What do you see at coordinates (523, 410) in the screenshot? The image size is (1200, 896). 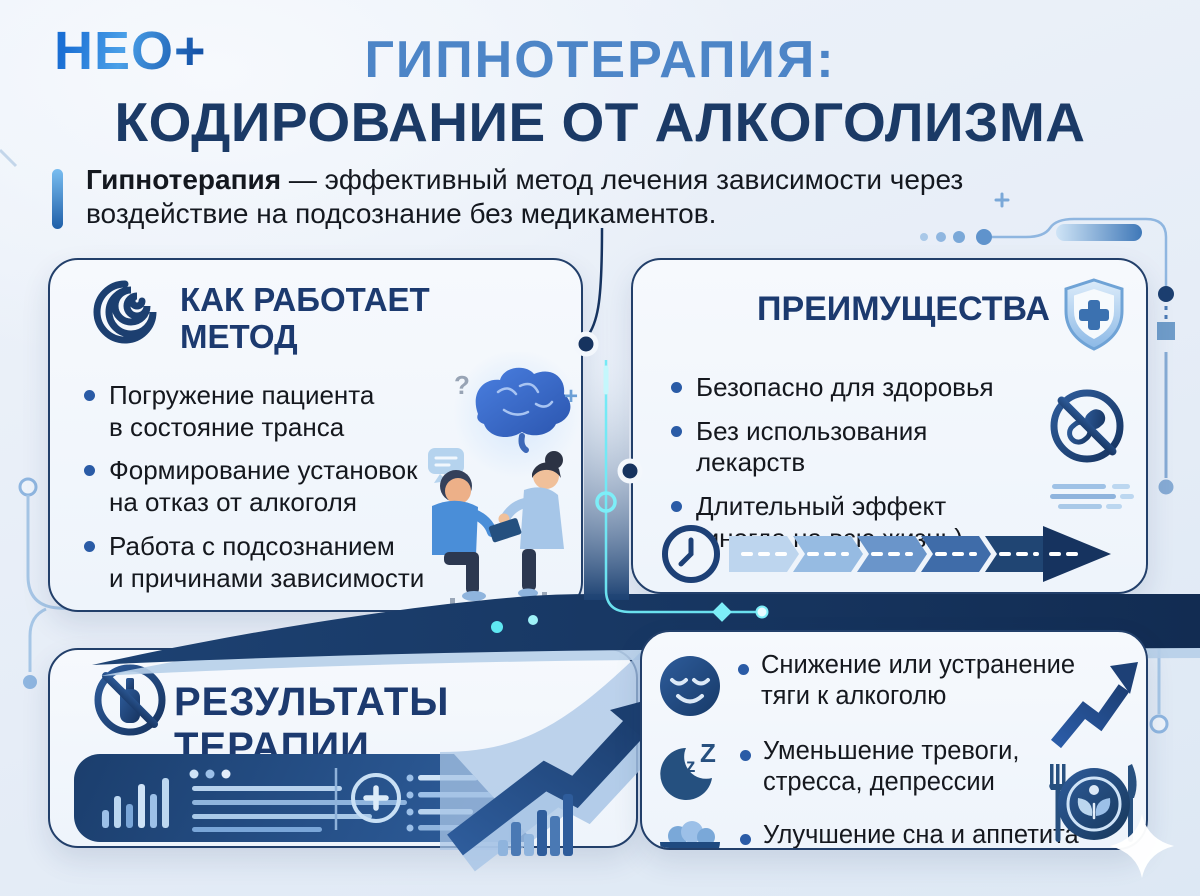 I see `brain-icon` at bounding box center [523, 410].